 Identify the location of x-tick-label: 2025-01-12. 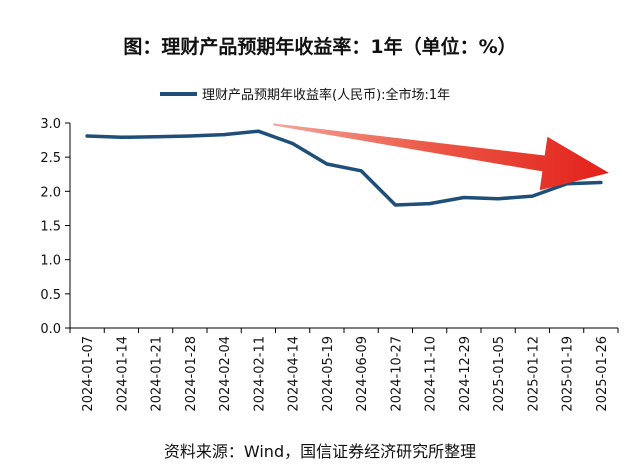
(533, 374).